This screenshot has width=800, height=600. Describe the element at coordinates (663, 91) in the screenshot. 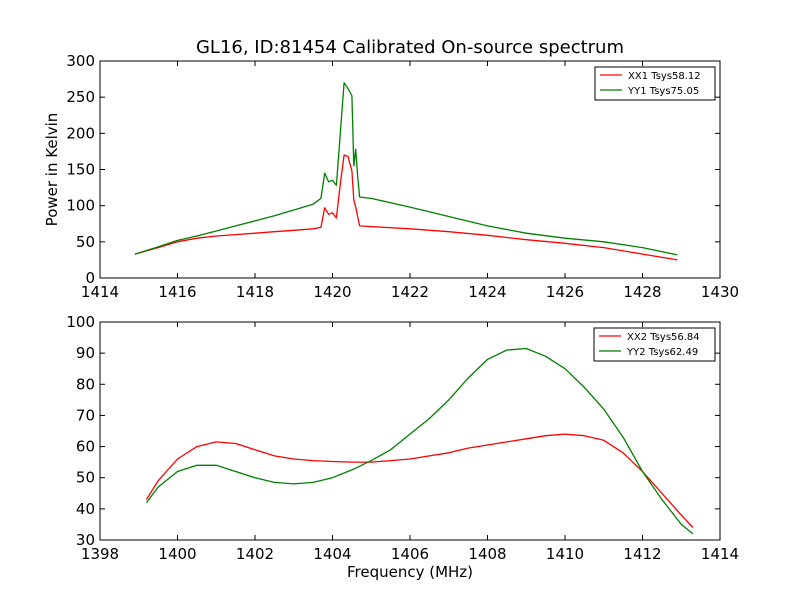

I see `legend-label: YY1 Tsys75.05` at that location.